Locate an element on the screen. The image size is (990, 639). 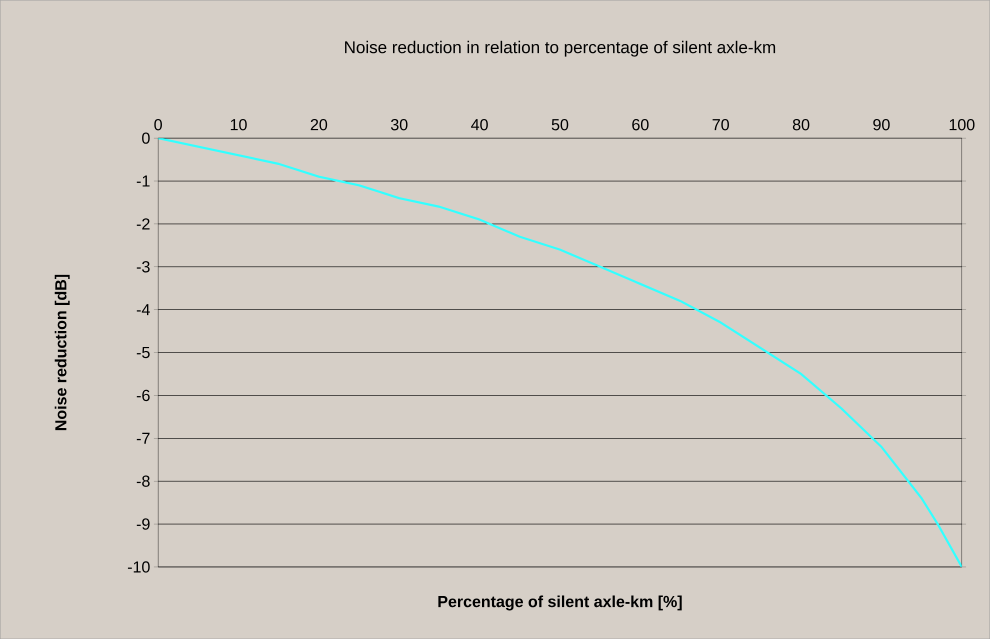
x-tick-label: 70 is located at coordinates (720, 124).